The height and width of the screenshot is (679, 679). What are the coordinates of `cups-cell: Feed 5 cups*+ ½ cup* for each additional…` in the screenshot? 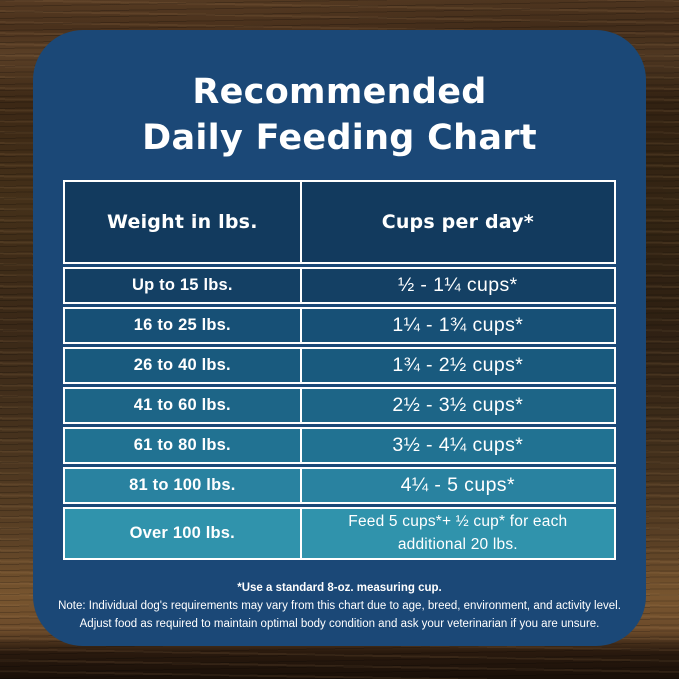 It's located at (457, 533).